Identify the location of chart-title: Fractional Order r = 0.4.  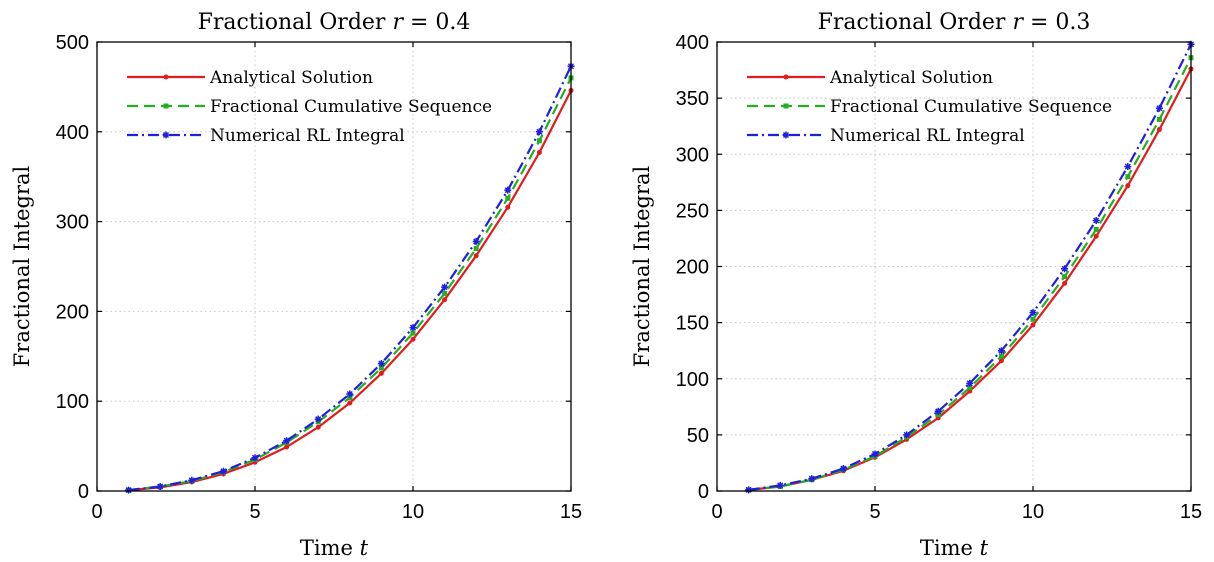
(334, 22).